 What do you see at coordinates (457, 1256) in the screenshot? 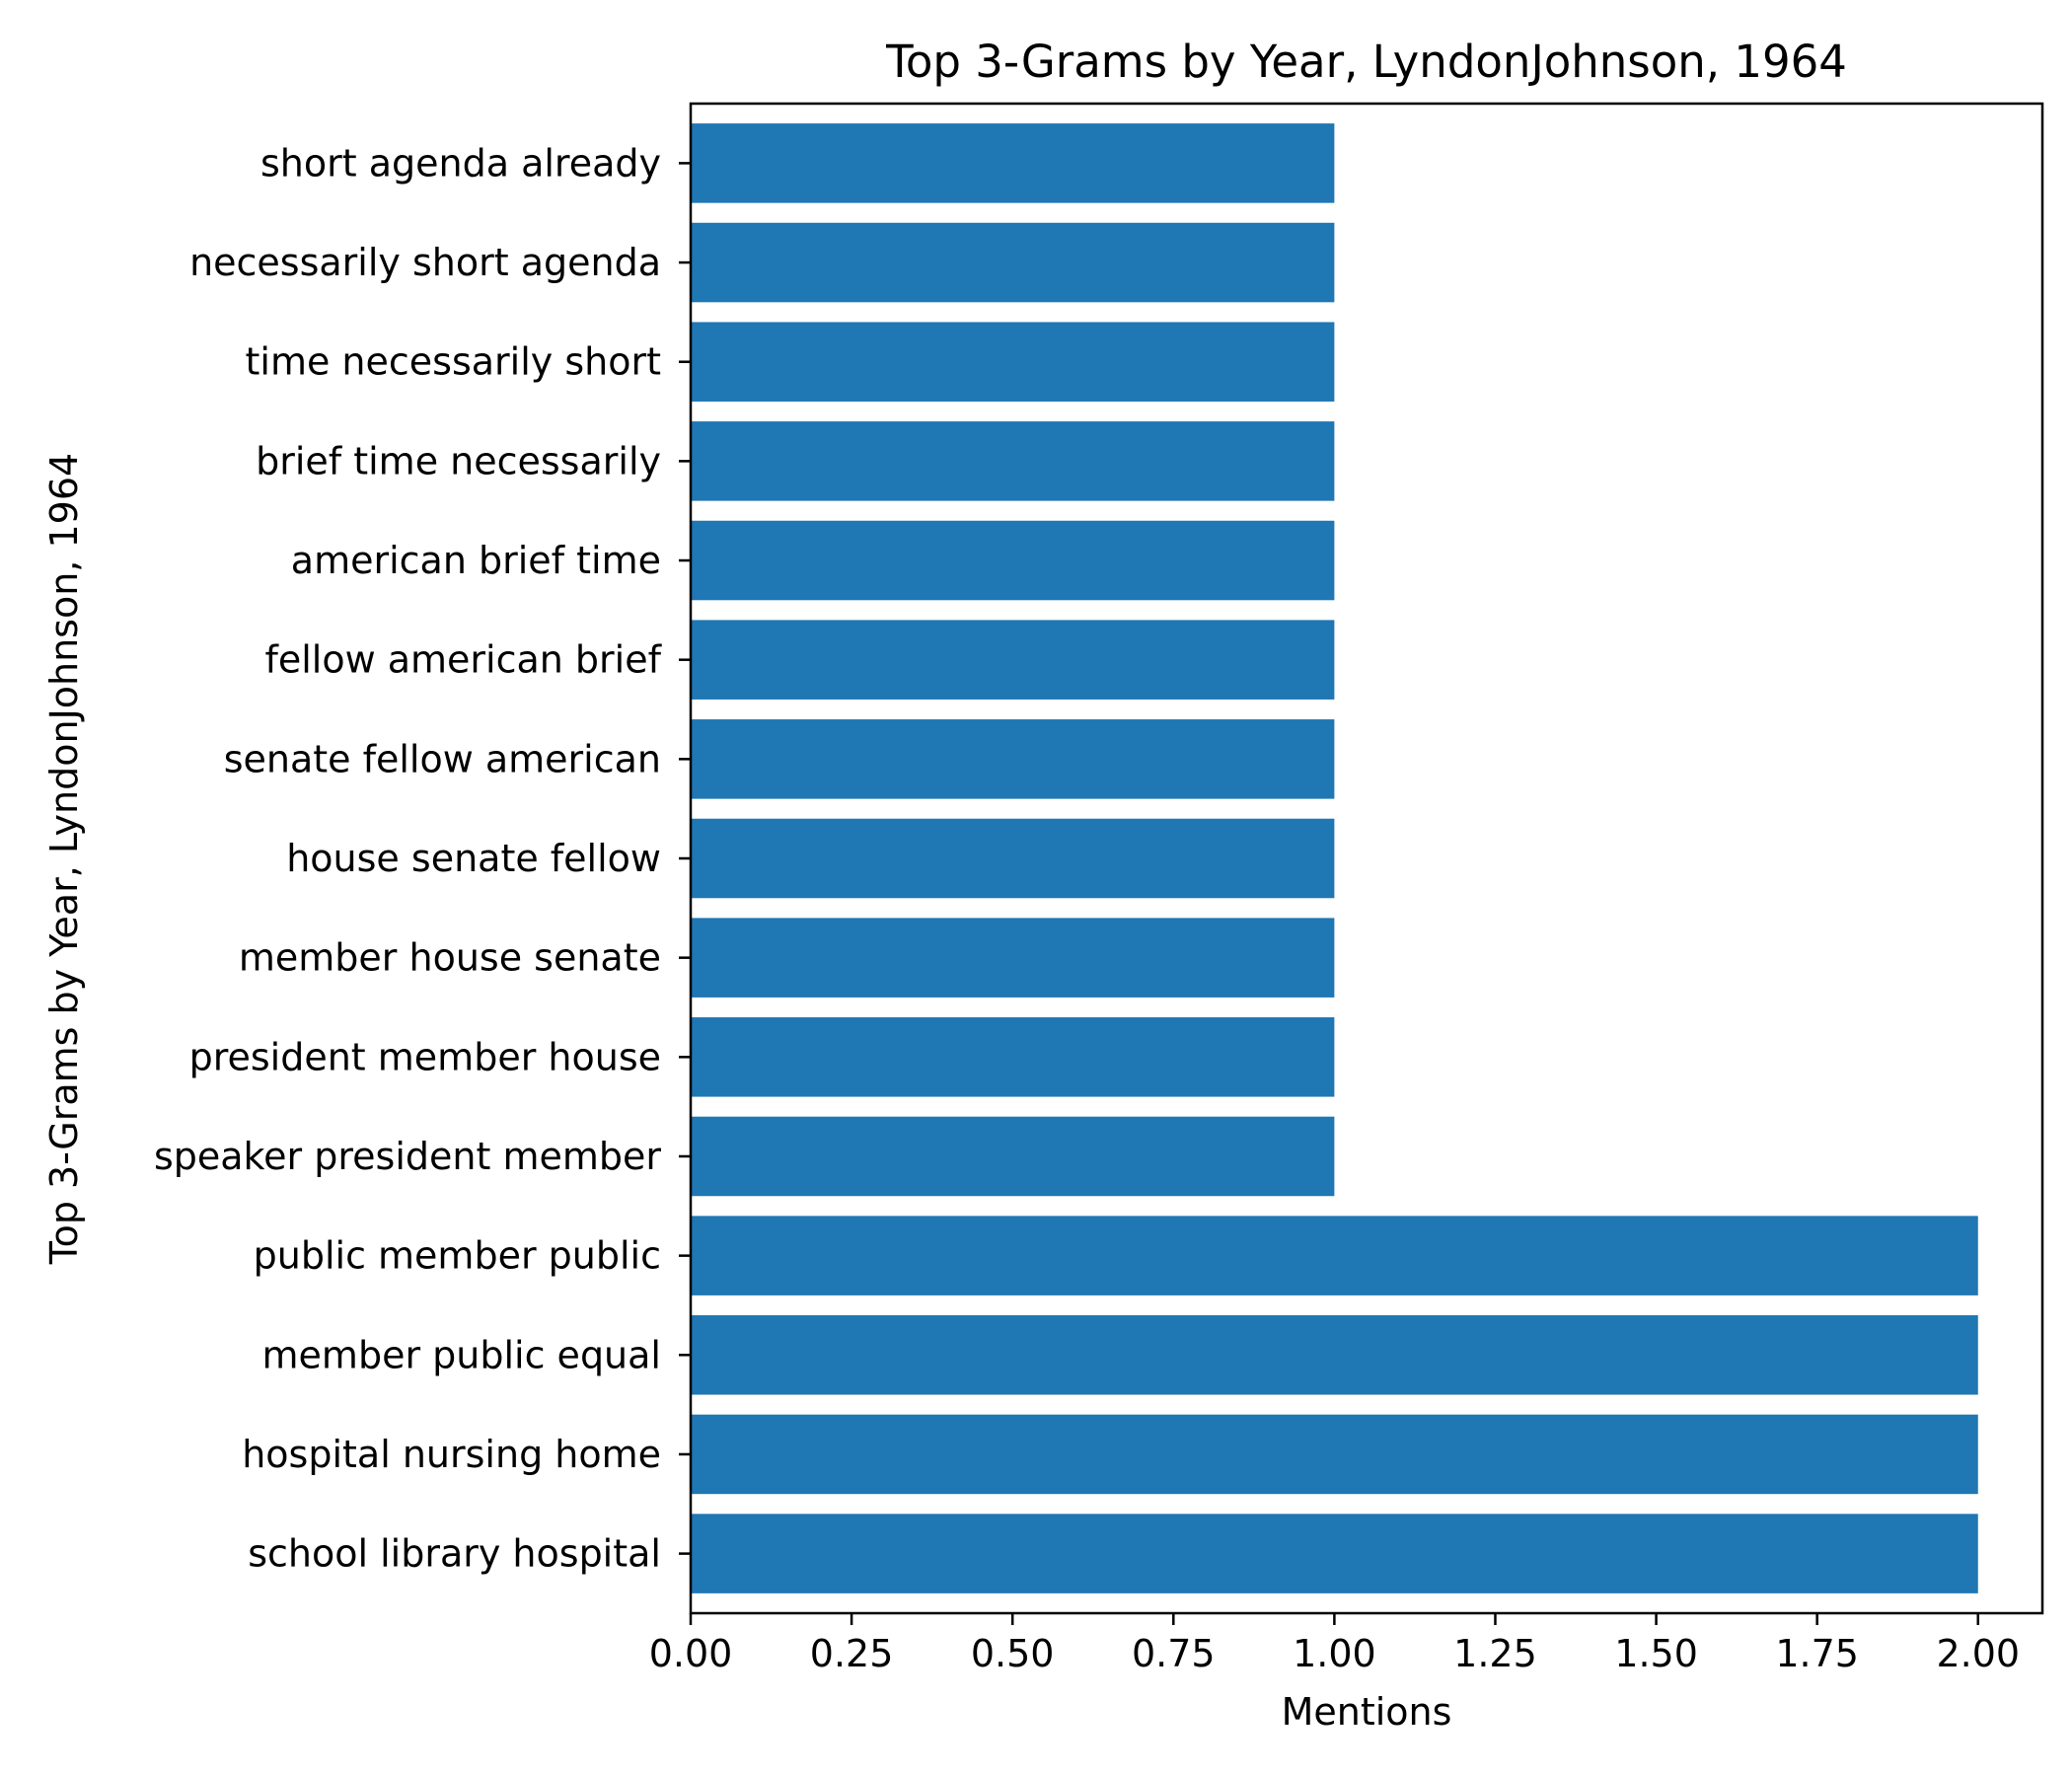
I see `y-tick-label: public member public` at bounding box center [457, 1256].